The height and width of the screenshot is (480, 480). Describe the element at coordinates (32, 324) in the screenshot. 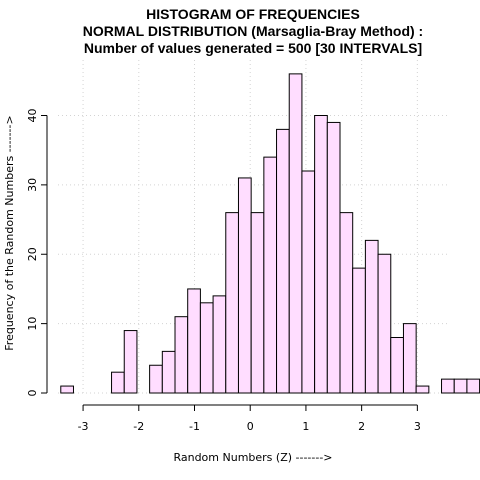

I see `y-tick-label: 10` at that location.